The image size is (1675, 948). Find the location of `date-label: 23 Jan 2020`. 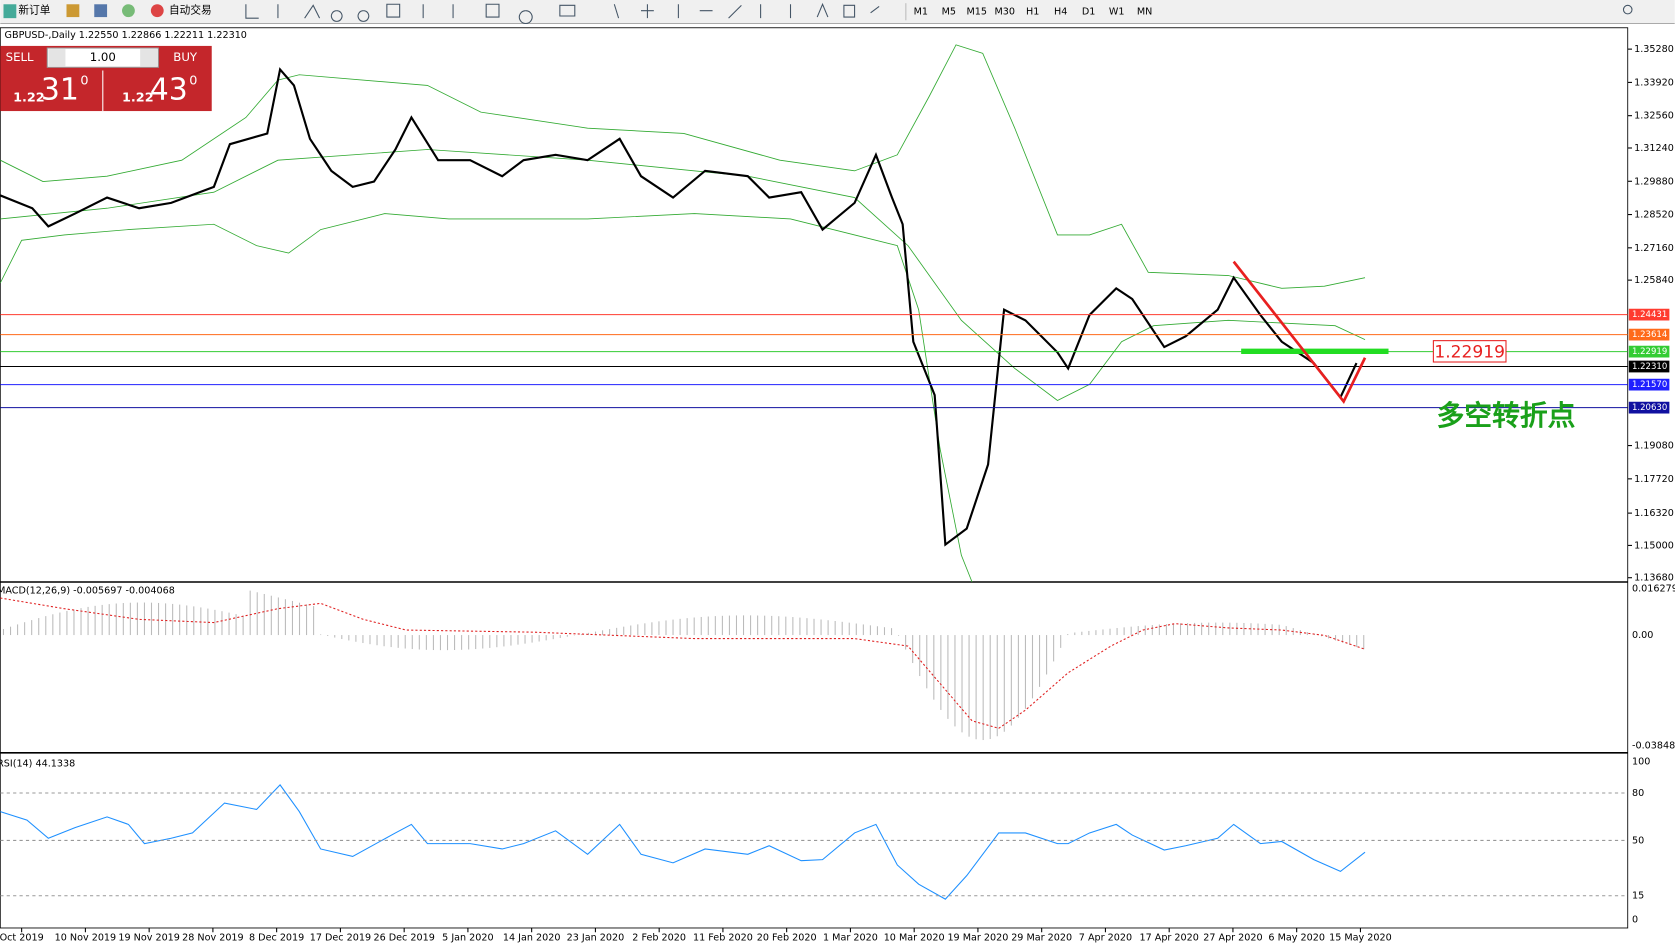

date-label: 23 Jan 2020 is located at coordinates (596, 938).